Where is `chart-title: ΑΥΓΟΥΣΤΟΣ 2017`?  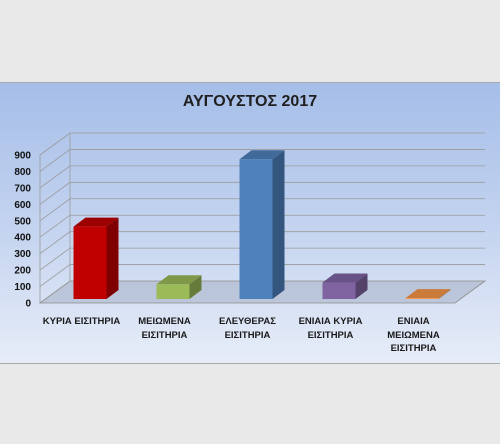 chart-title: ΑΥΓΟΥΣΤΟΣ 2017 is located at coordinates (250, 101).